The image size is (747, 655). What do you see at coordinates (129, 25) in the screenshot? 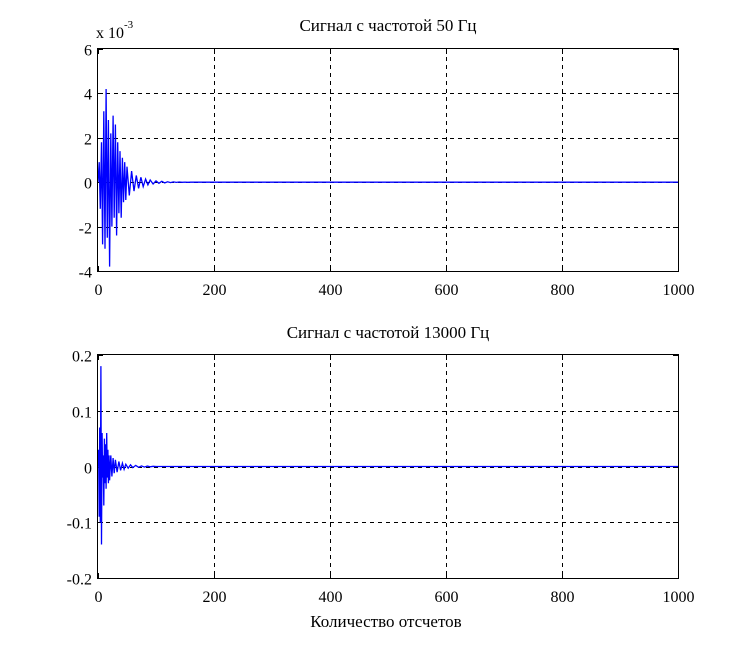
I see `chart-50hz-y-multiplier-exp: -3` at bounding box center [129, 25].